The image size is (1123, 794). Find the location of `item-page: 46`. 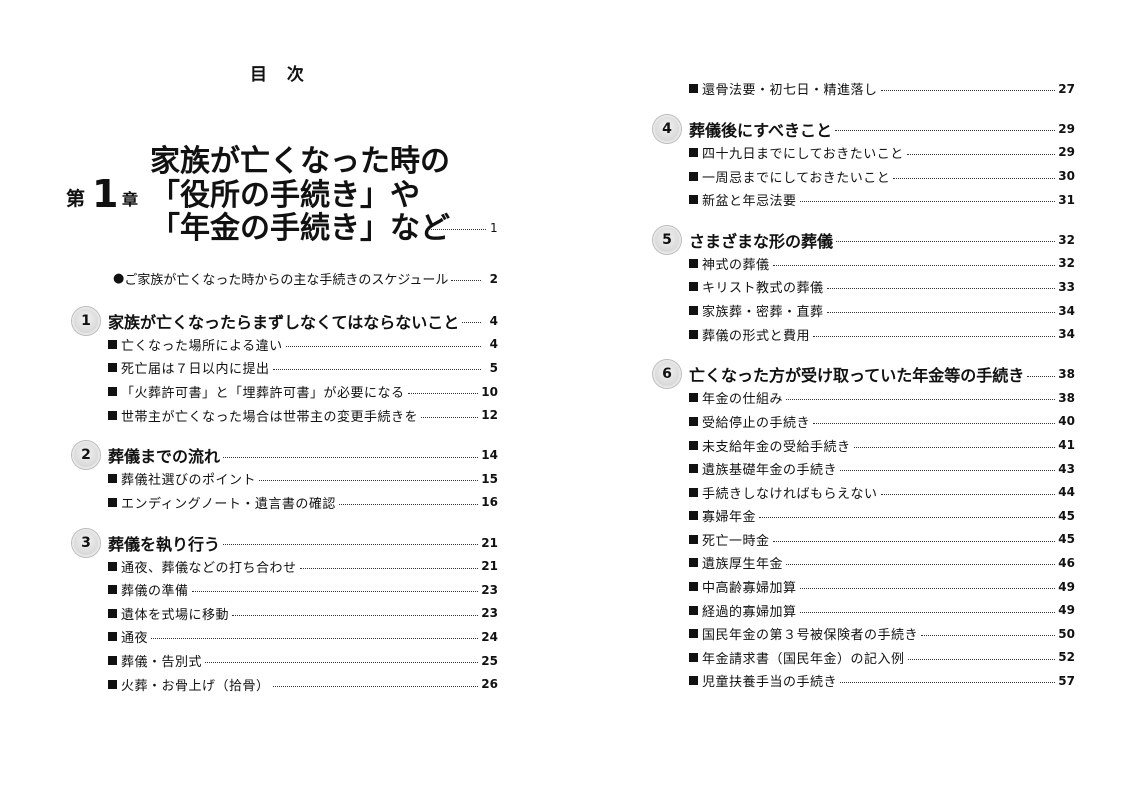

item-page: 46 is located at coordinates (1066, 562).